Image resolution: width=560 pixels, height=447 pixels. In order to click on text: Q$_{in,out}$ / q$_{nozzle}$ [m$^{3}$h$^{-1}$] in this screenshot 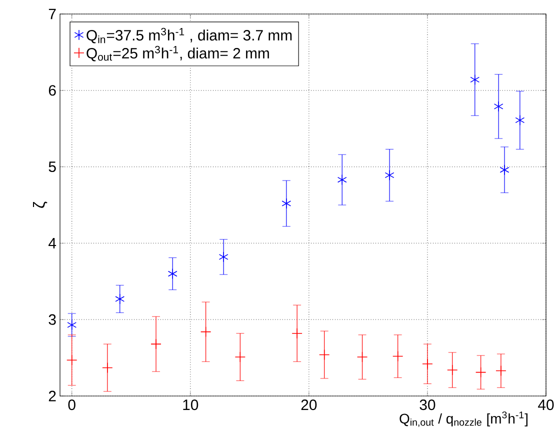, I will do `click(464, 419)`.